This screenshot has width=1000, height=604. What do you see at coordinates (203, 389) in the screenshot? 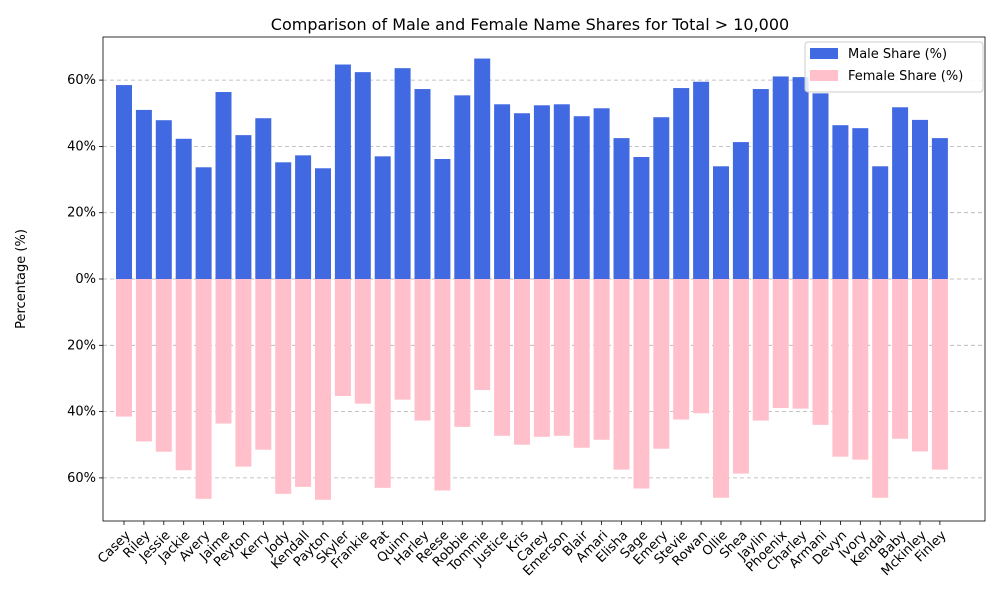
I see `bar-female-avery` at bounding box center [203, 389].